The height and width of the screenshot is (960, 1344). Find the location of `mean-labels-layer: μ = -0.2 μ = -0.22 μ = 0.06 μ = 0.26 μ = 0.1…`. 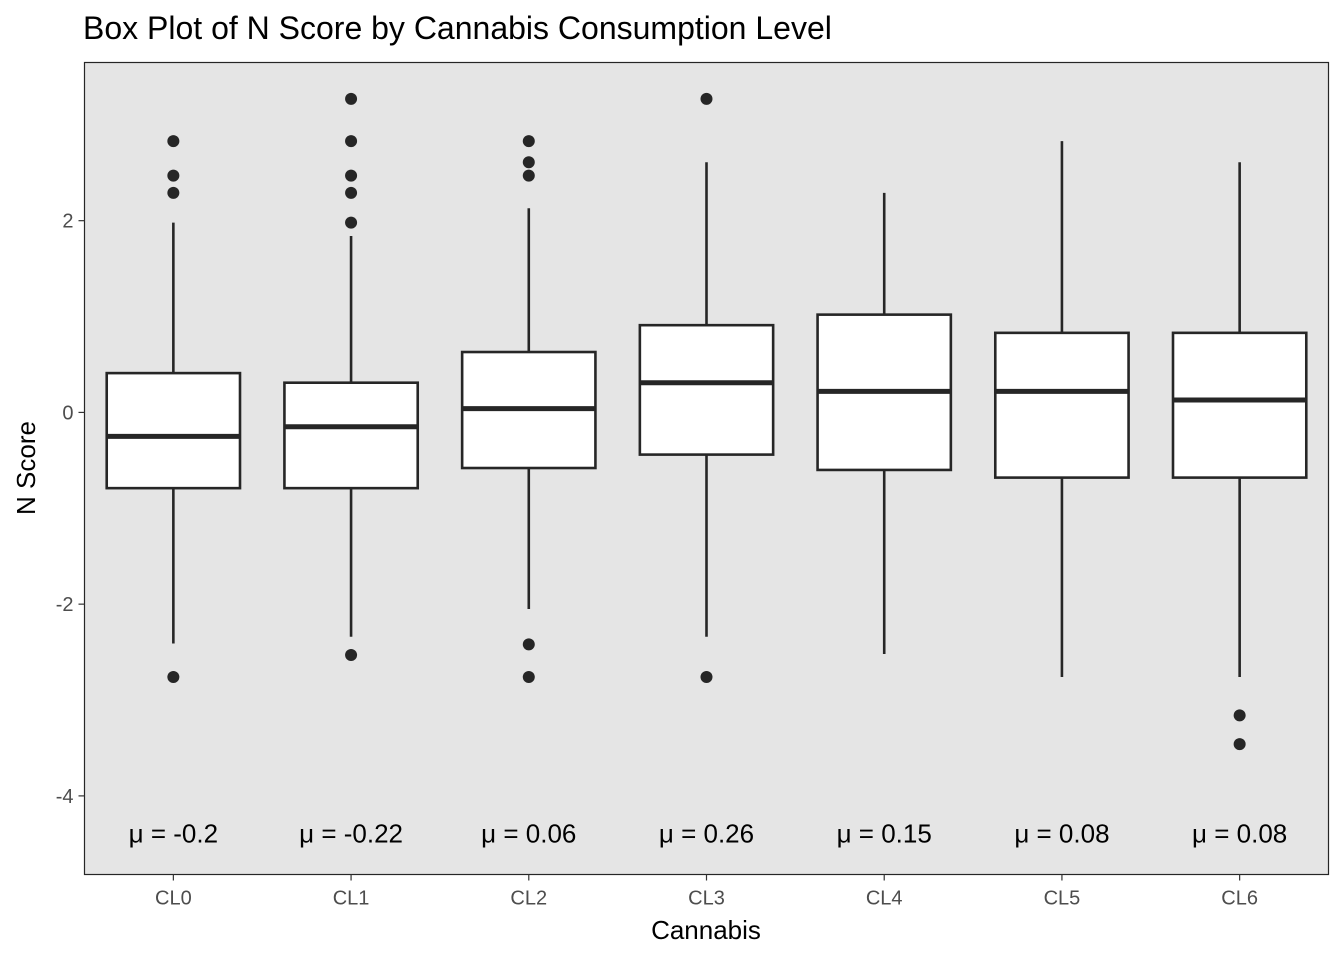

mean-labels-layer: μ = -0.2 μ = -0.22 μ = 0.06 μ = 0.26 μ = 0.1… is located at coordinates (708, 833).